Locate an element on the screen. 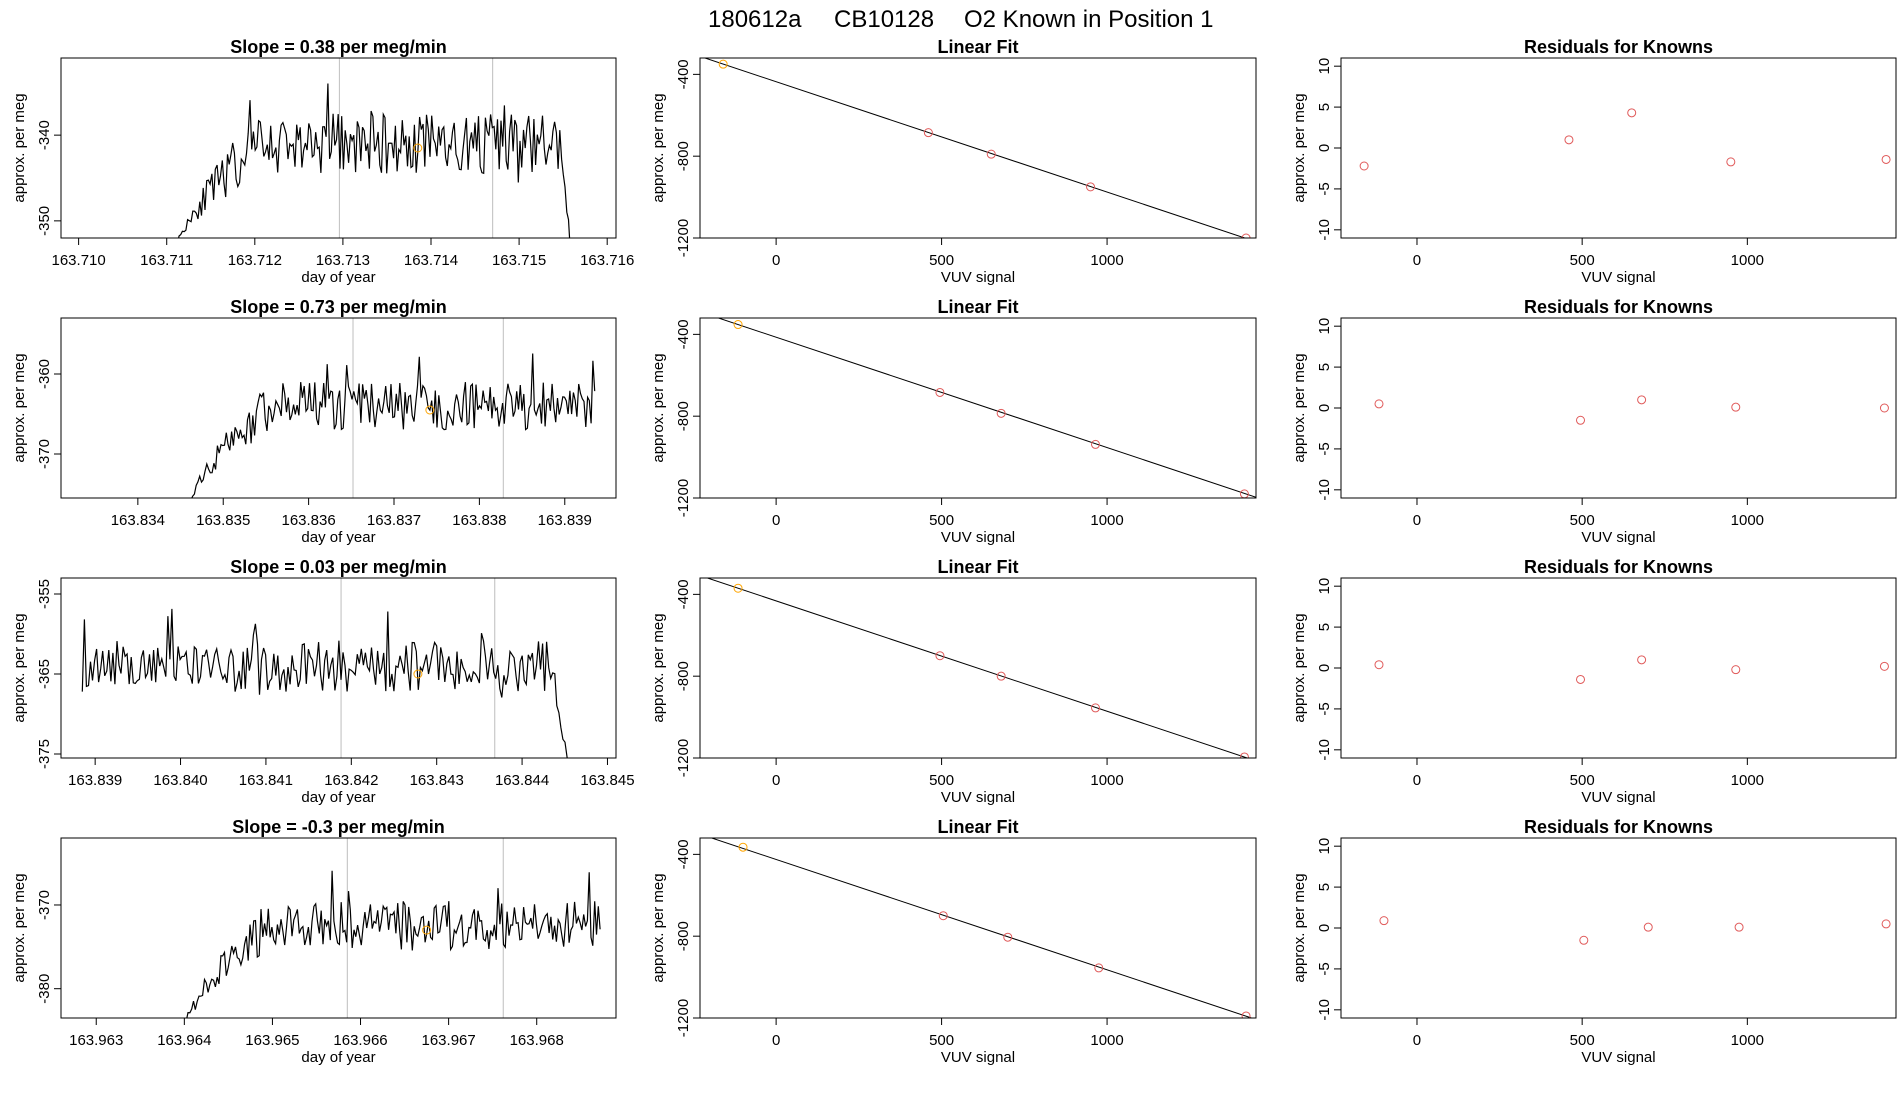  x-tick-label: 163.844 is located at coordinates (522, 780).